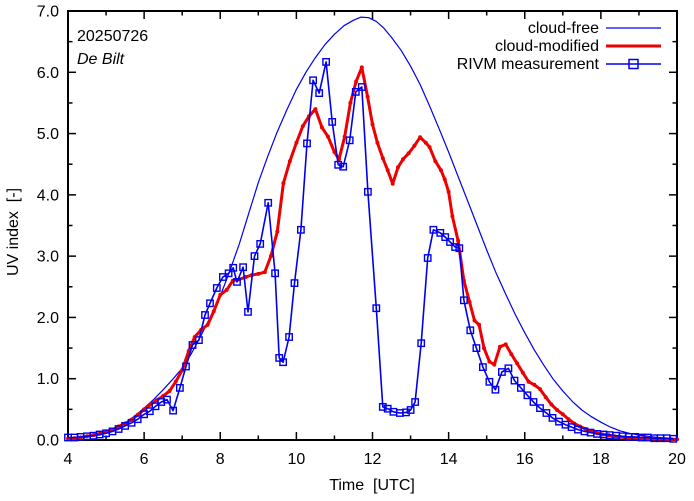  Describe the element at coordinates (101, 59) in the screenshot. I see `station-annotation: De Bilt` at that location.